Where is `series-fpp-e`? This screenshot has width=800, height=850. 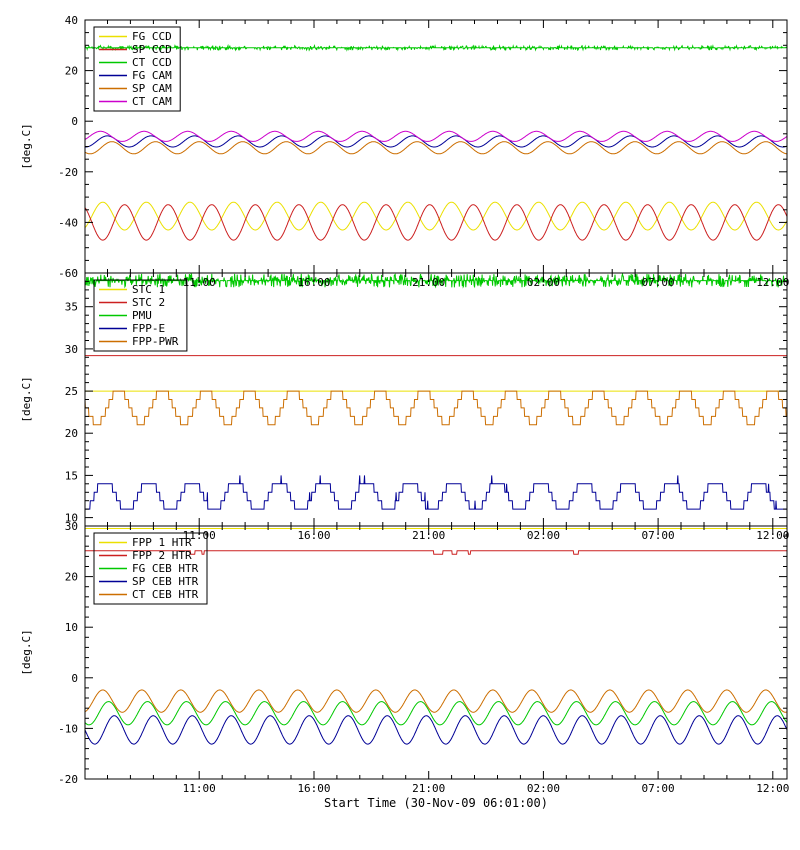 series-fpp-e is located at coordinates (436, 492).